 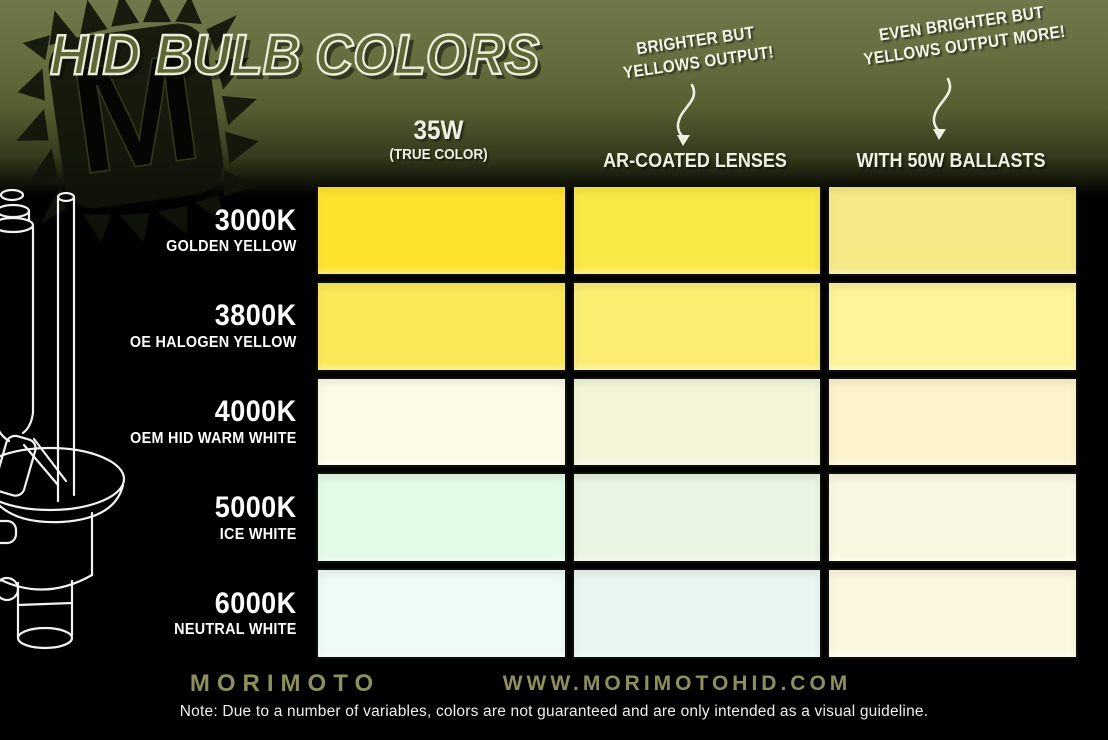 What do you see at coordinates (952, 230) in the screenshot?
I see `swatch-3000k-50w-ballast` at bounding box center [952, 230].